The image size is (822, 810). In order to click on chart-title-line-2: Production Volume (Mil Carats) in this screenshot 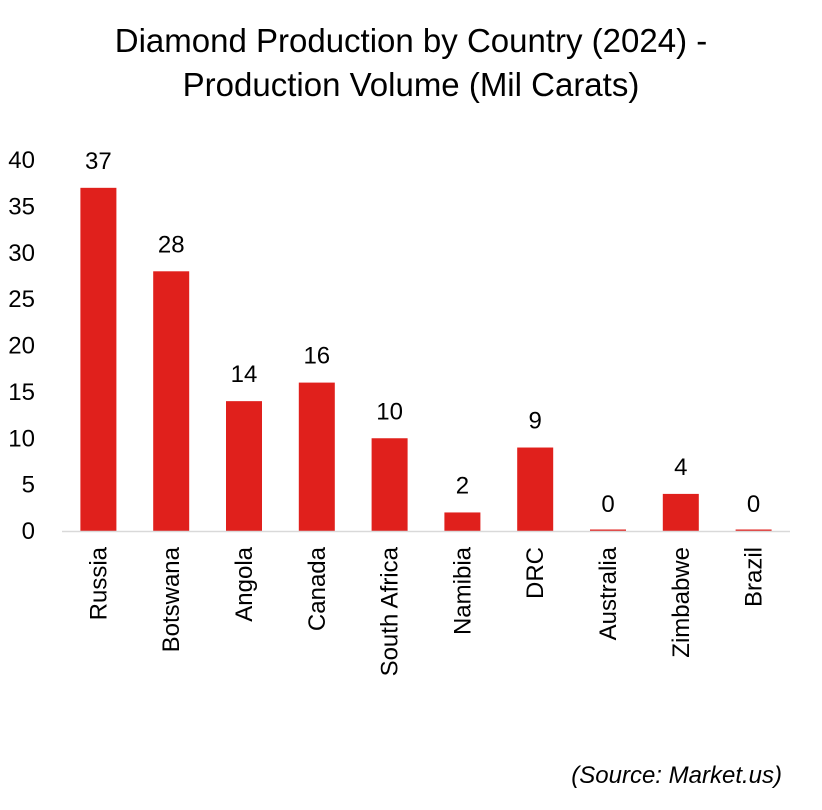, I will do `click(411, 84)`.